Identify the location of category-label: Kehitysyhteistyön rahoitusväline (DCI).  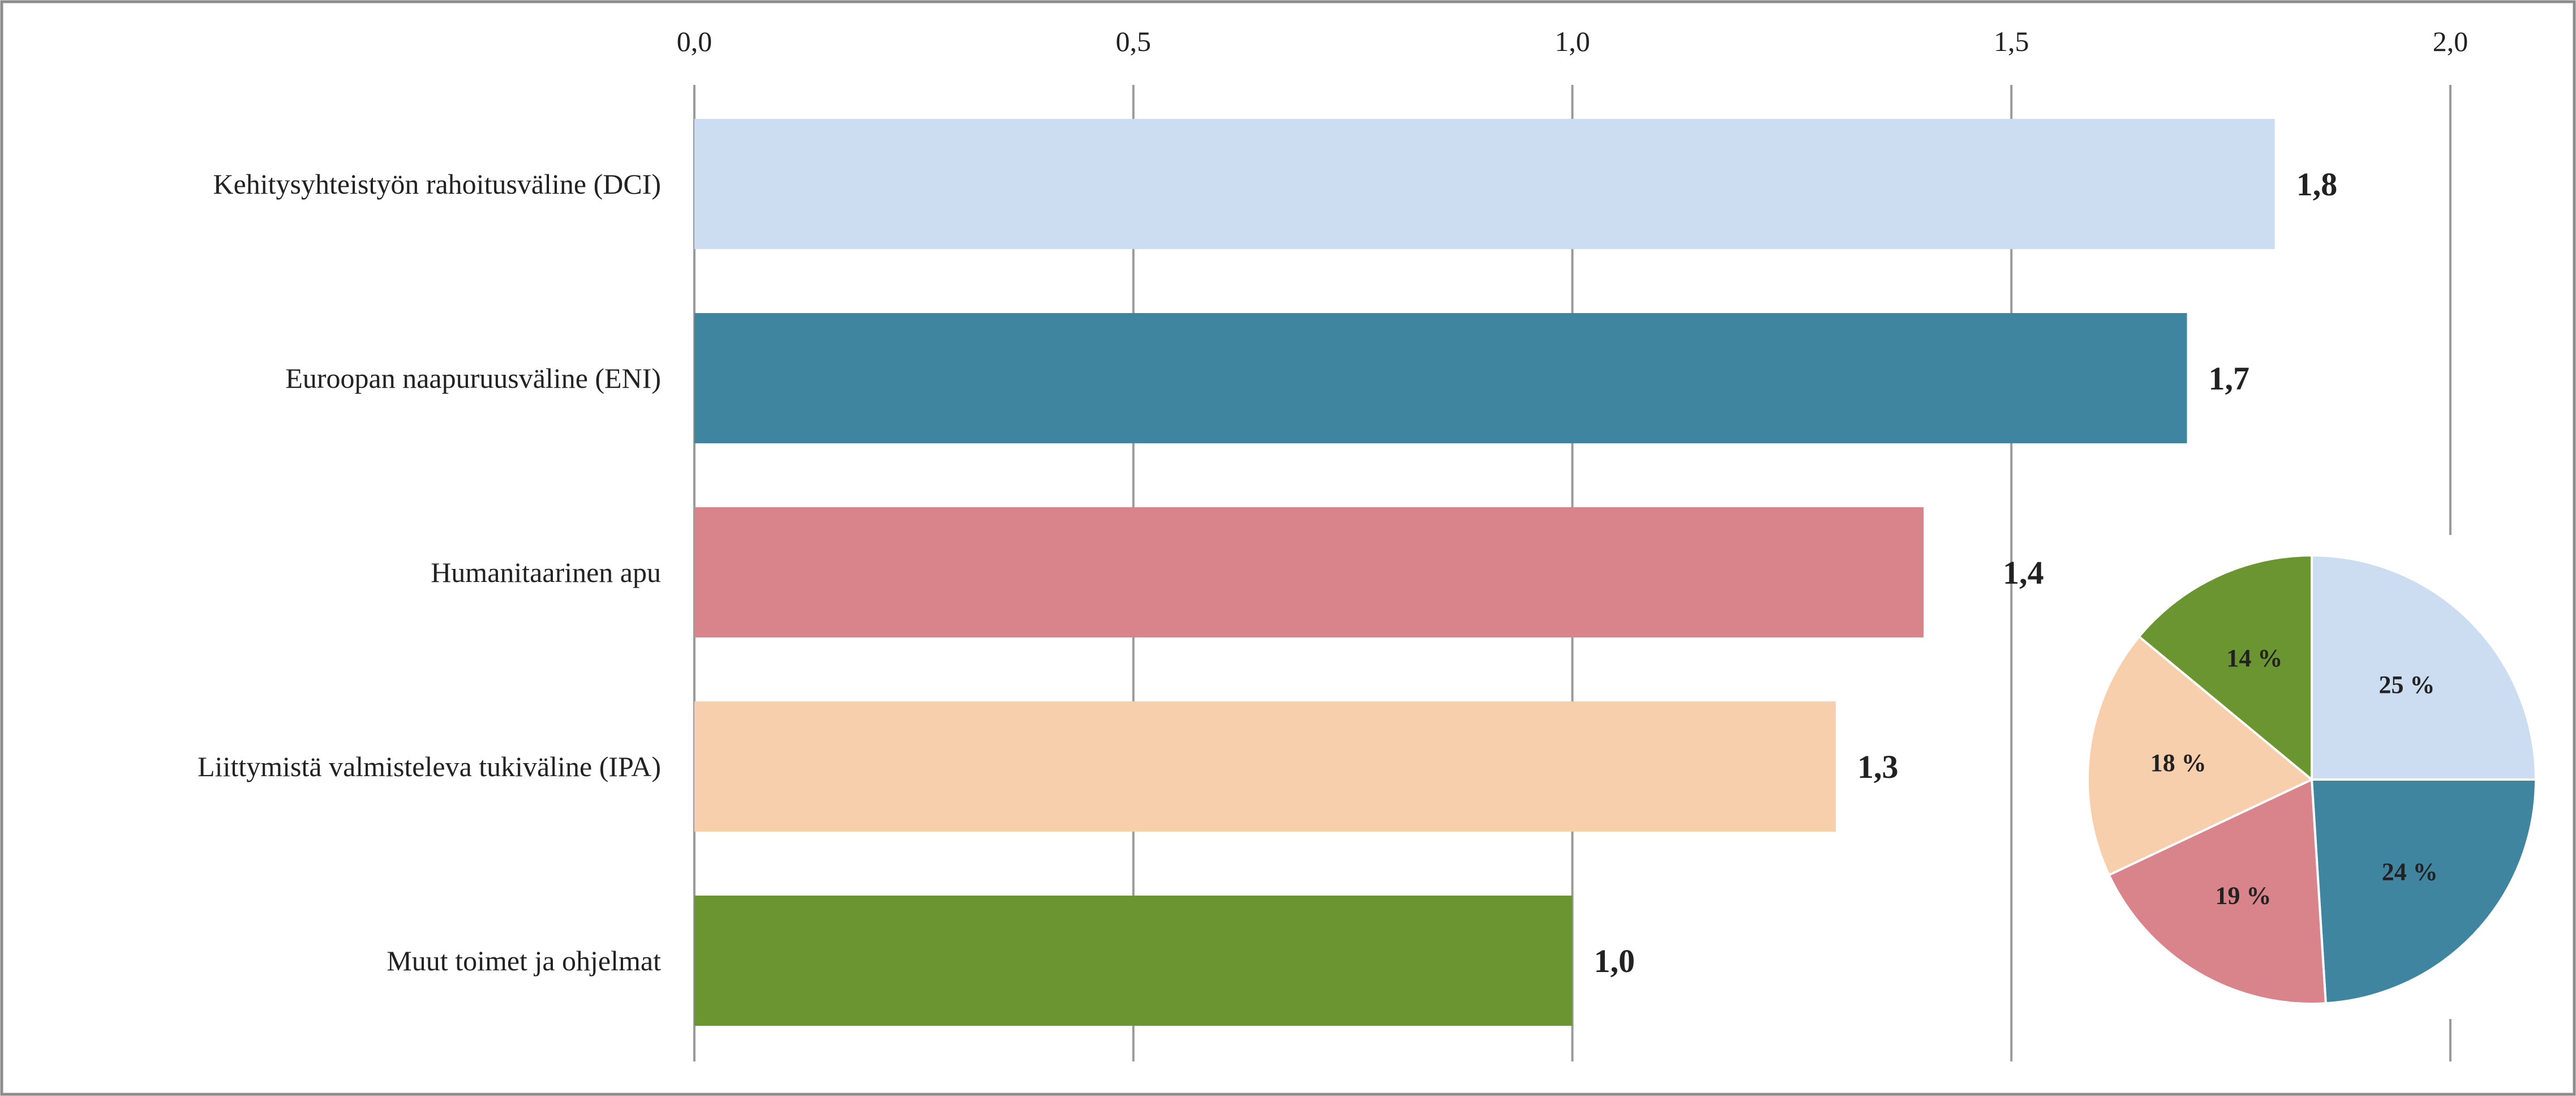
(437, 184).